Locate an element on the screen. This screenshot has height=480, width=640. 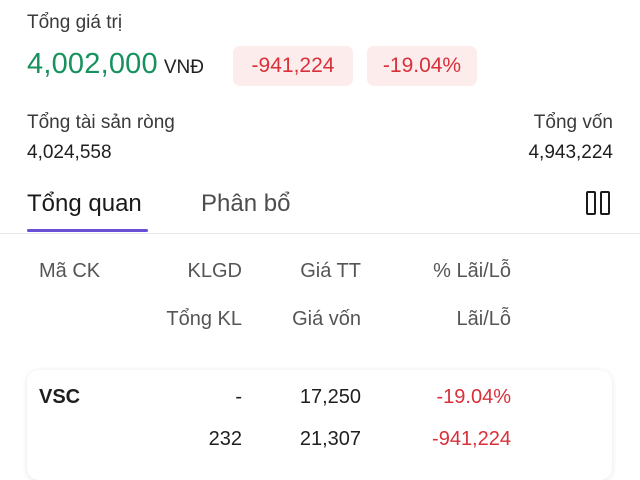
columns-icon-right is located at coordinates (605, 203).